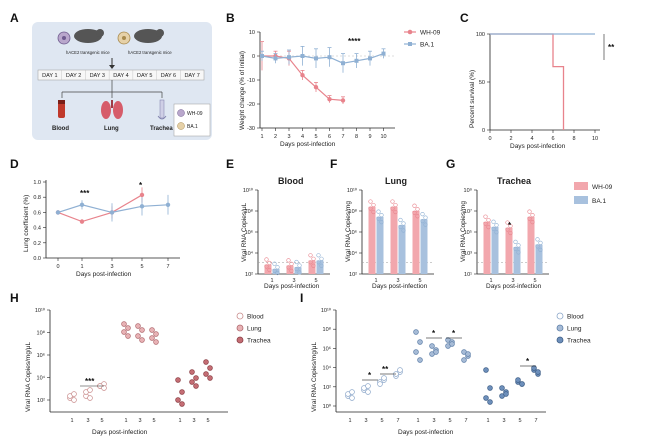  I want to click on c-x-tick-label: 10, so click(595, 139).